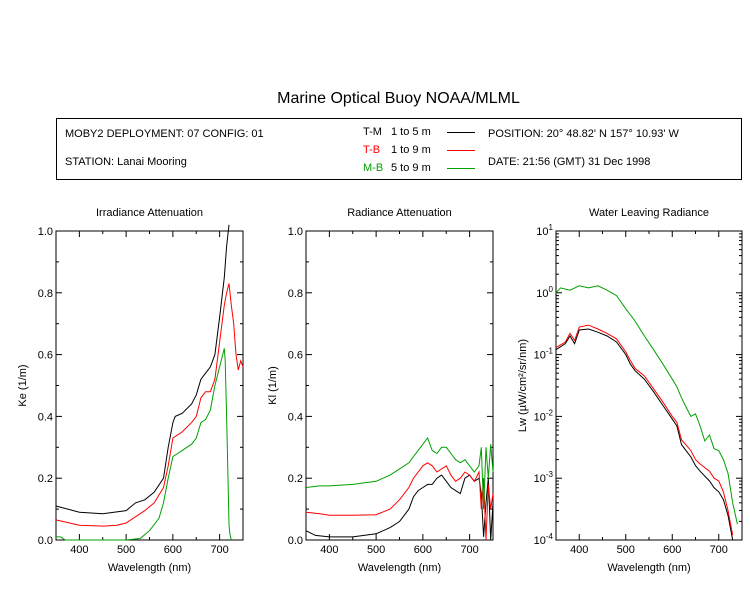  What do you see at coordinates (649, 213) in the screenshot?
I see `chart-title: Water Leaving Radiance` at bounding box center [649, 213].